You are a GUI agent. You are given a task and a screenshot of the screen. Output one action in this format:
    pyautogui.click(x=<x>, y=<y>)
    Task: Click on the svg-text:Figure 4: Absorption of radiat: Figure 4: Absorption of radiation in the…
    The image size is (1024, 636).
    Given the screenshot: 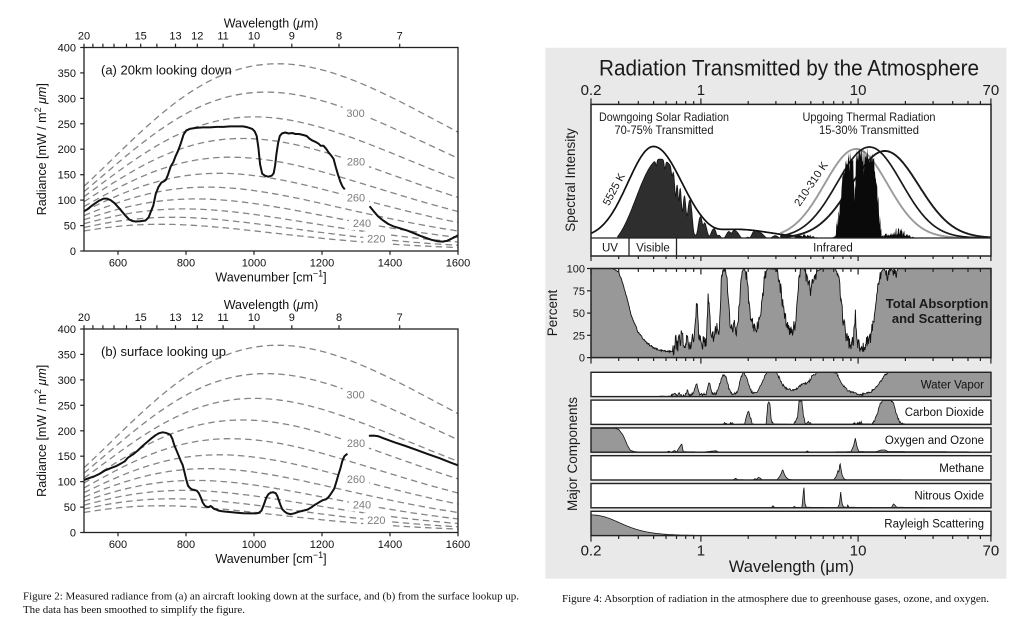 What is the action you would take?
    pyautogui.click(x=775, y=599)
    